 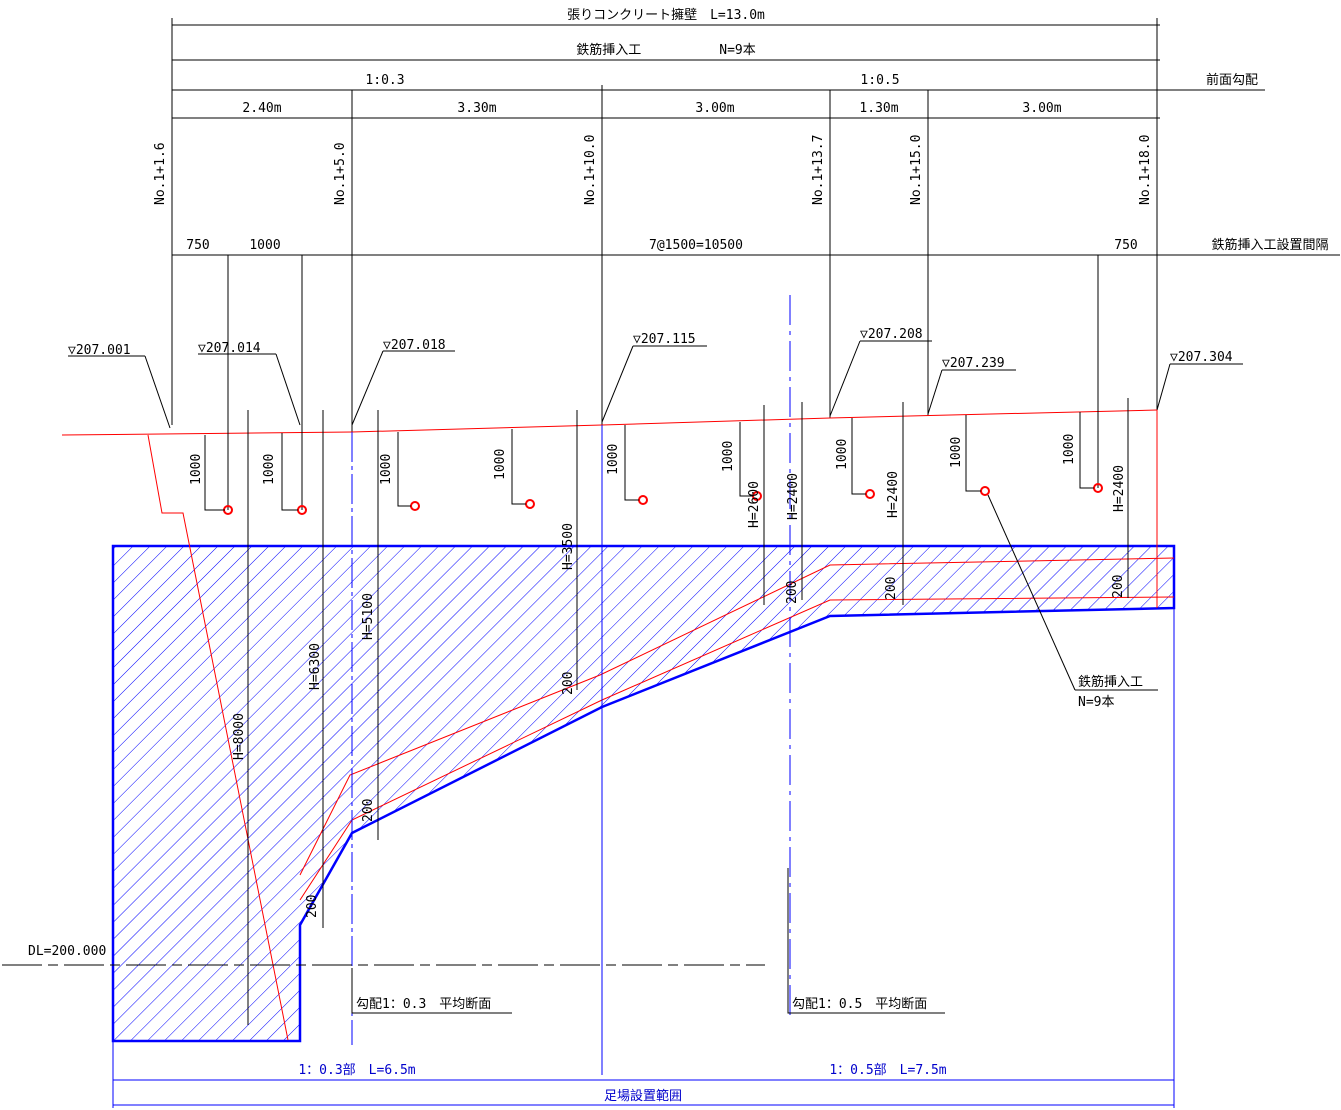 I want to click on spacing-right: 750, so click(x=1125, y=245).